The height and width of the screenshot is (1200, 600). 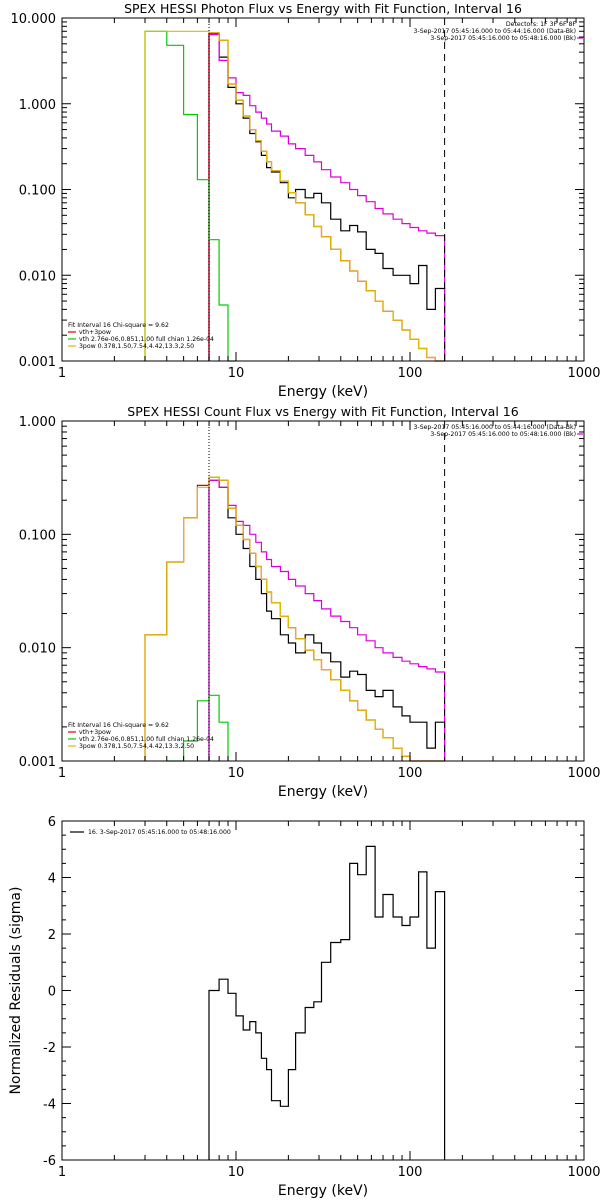 I want to click on y-tick-label-1: 0.100, so click(x=37, y=535).